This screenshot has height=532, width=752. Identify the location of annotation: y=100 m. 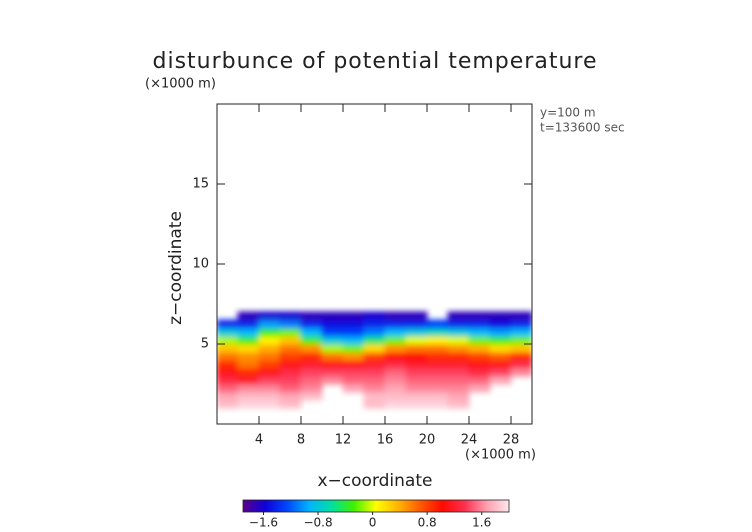
(568, 113).